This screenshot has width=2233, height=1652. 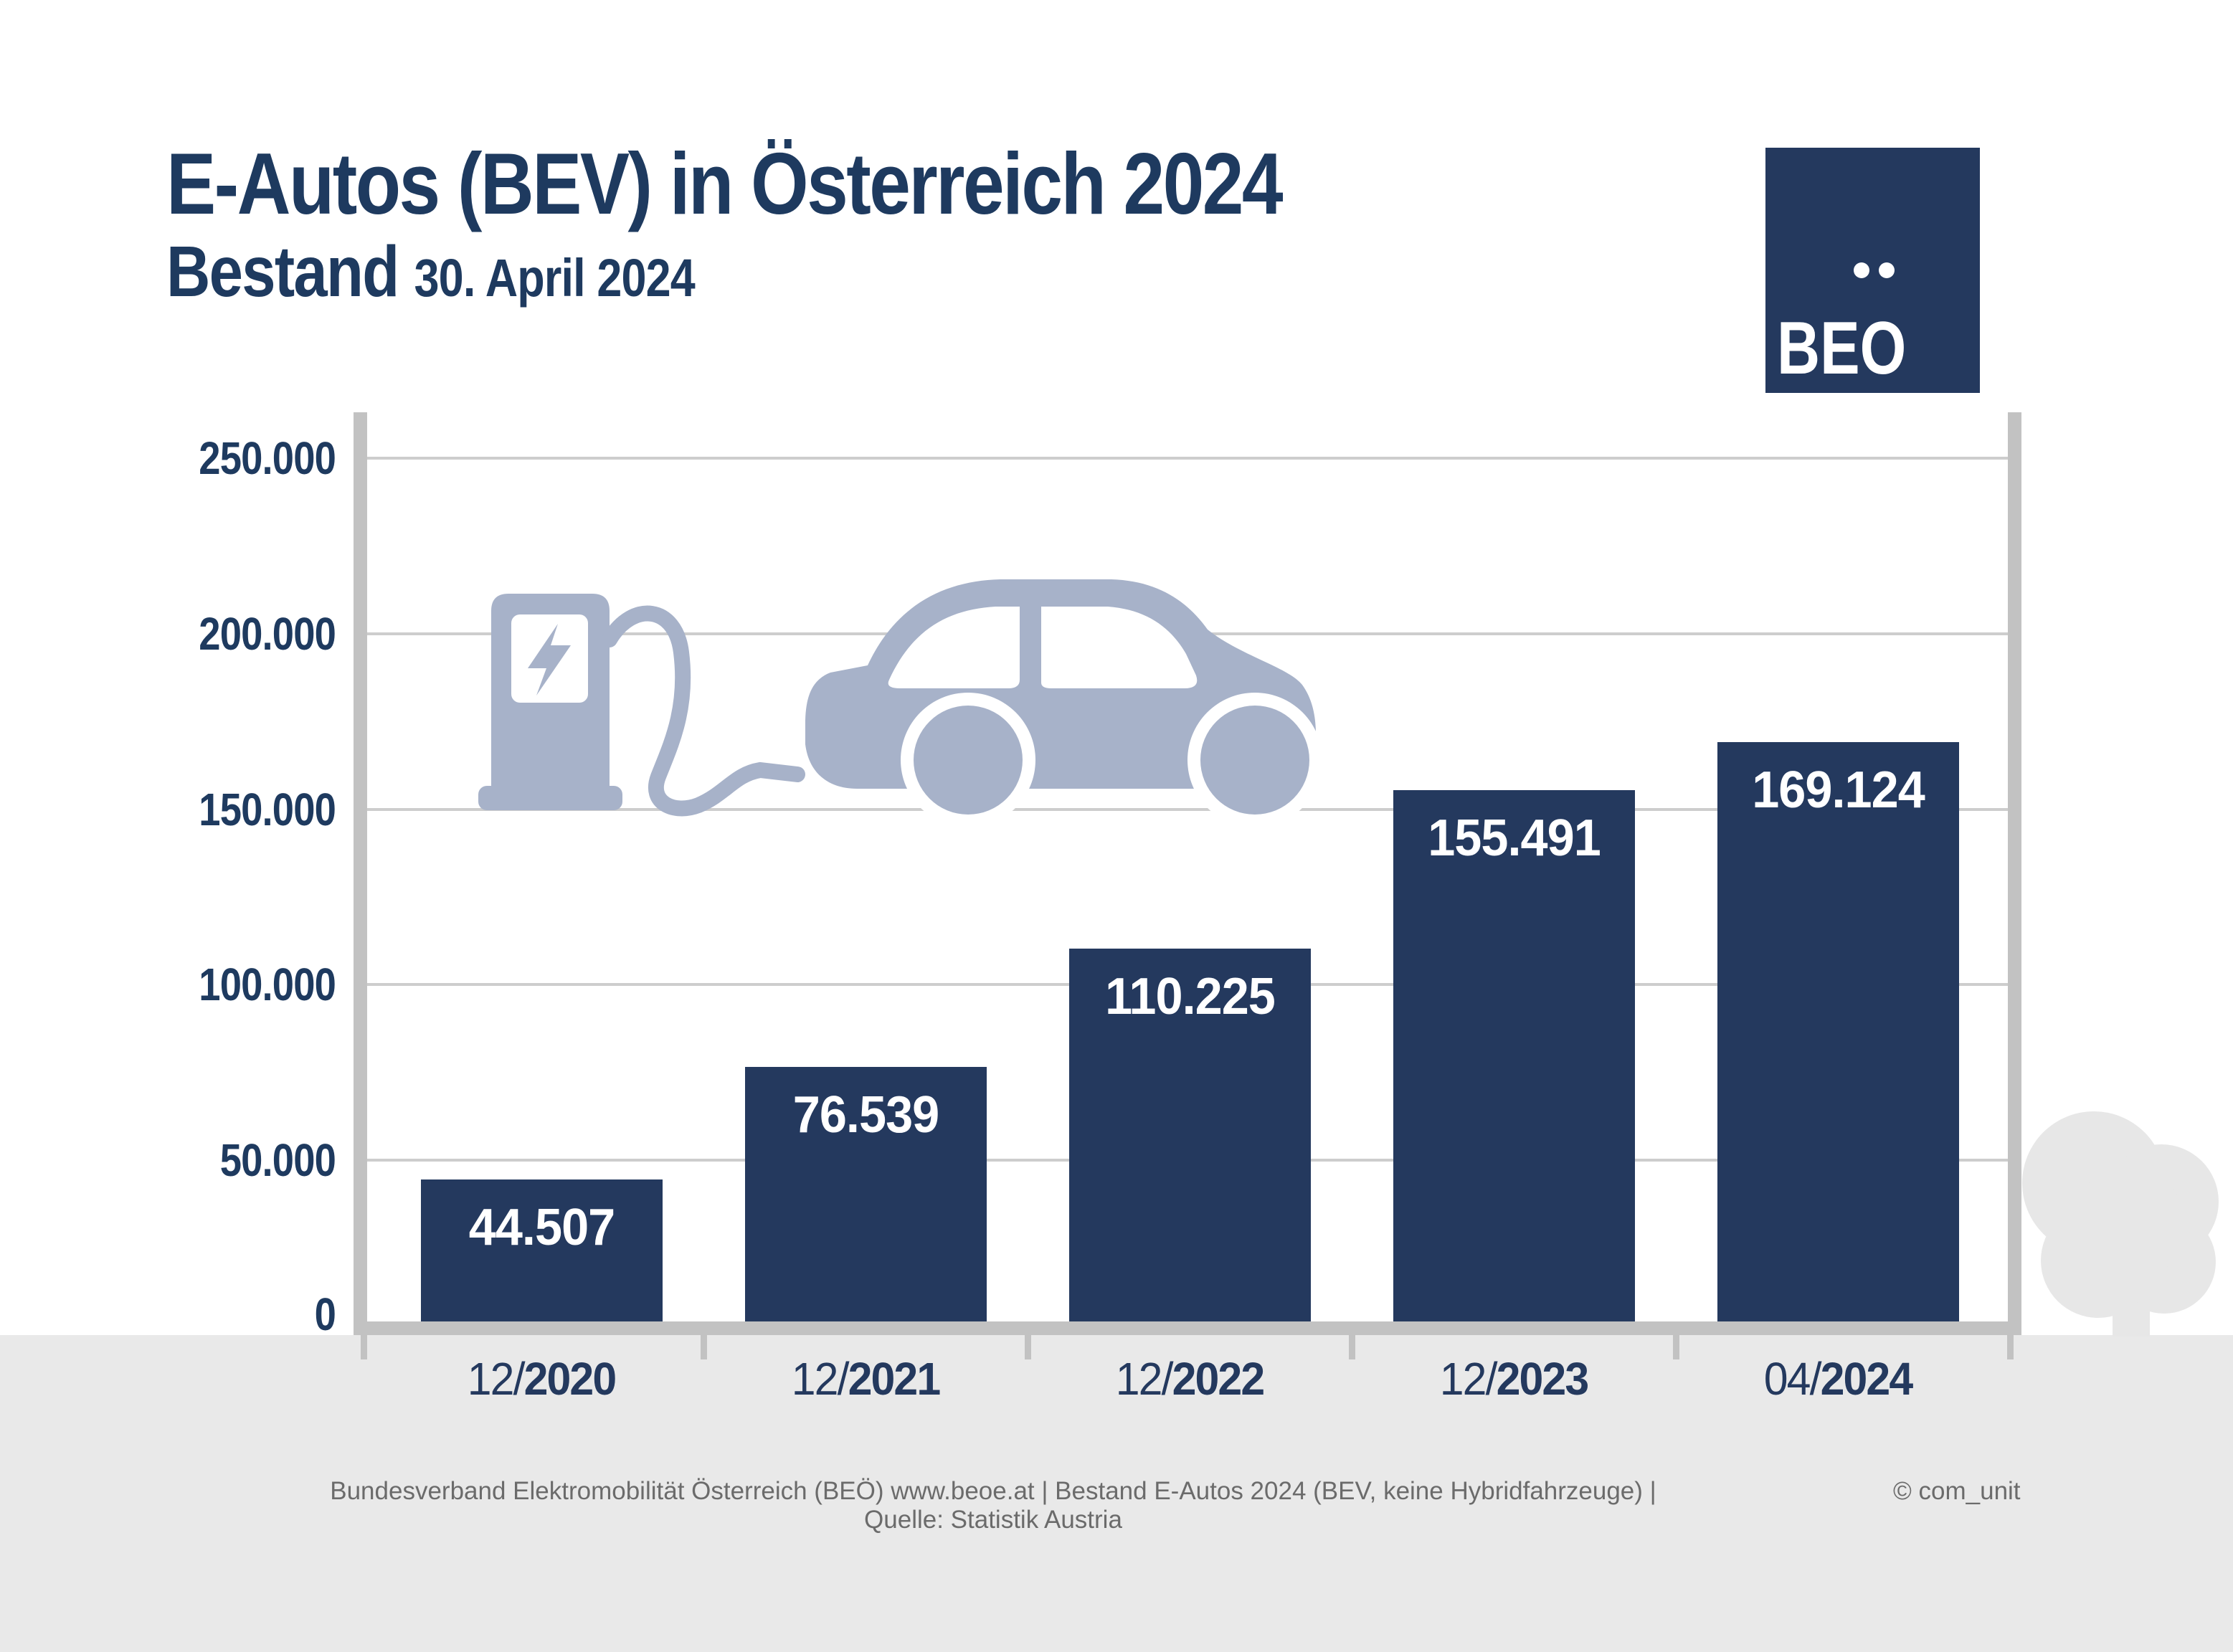 I want to click on gridline-150.000, so click(x=1187, y=809).